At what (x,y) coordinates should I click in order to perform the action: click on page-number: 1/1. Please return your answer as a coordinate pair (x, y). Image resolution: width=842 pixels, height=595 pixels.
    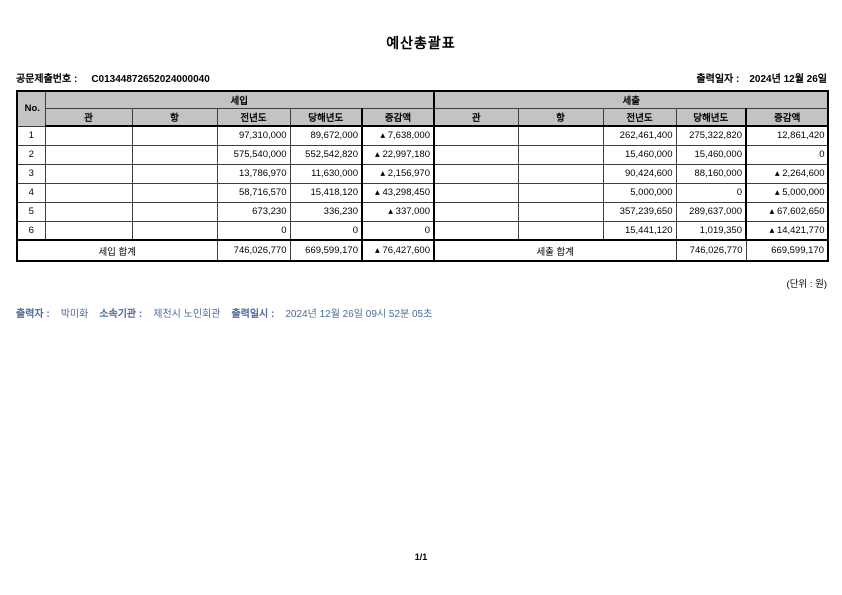
    Looking at the image, I should click on (421, 557).